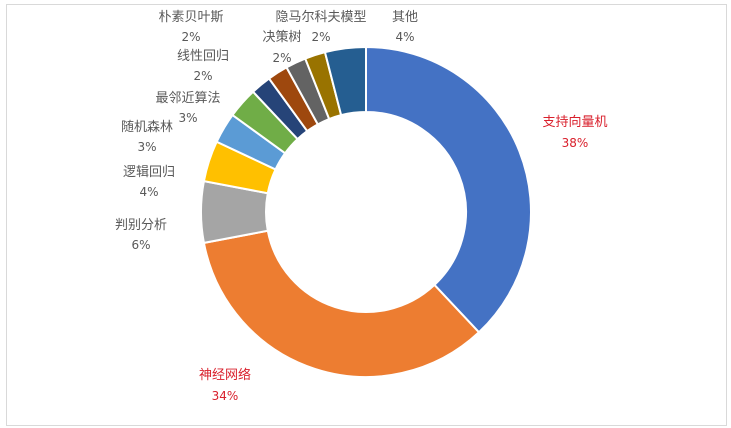 The width and height of the screenshot is (731, 428). What do you see at coordinates (405, 17) in the screenshot?
I see `slice-label-11: 其他` at bounding box center [405, 17].